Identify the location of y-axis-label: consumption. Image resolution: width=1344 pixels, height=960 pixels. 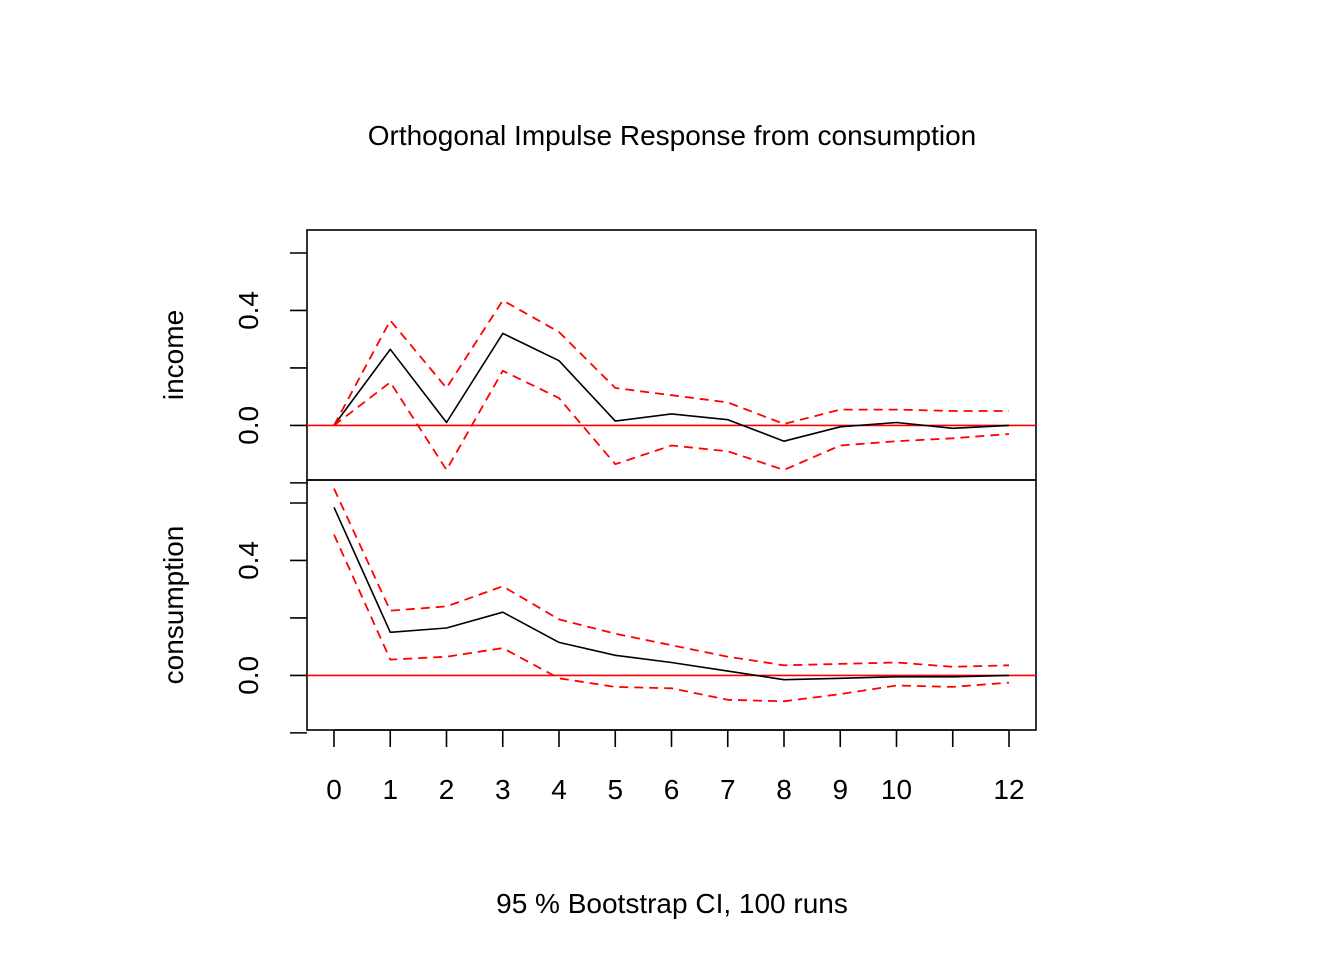
(173, 605).